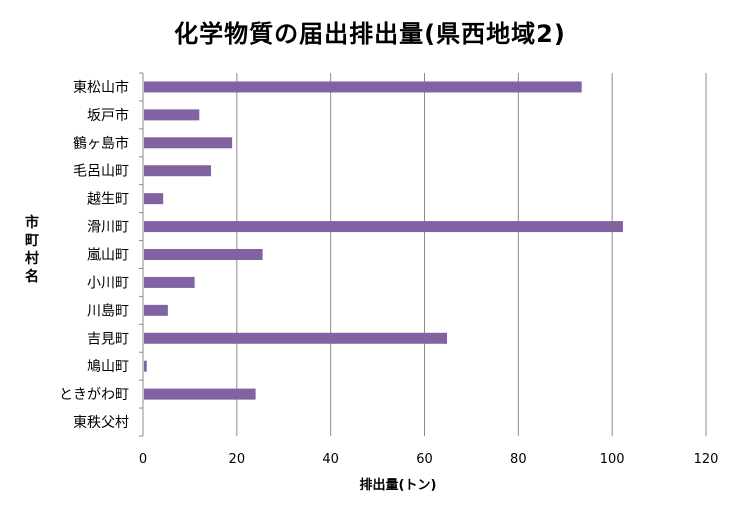 The height and width of the screenshot is (516, 740). I want to click on x-tick-label: 100, so click(612, 459).